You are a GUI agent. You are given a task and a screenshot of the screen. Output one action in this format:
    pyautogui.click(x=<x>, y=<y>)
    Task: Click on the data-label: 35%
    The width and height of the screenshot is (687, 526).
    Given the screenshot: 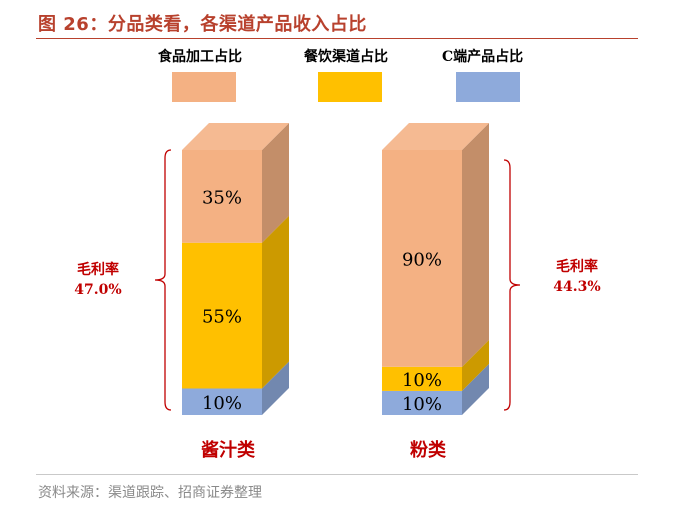 What is the action you would take?
    pyautogui.click(x=222, y=197)
    